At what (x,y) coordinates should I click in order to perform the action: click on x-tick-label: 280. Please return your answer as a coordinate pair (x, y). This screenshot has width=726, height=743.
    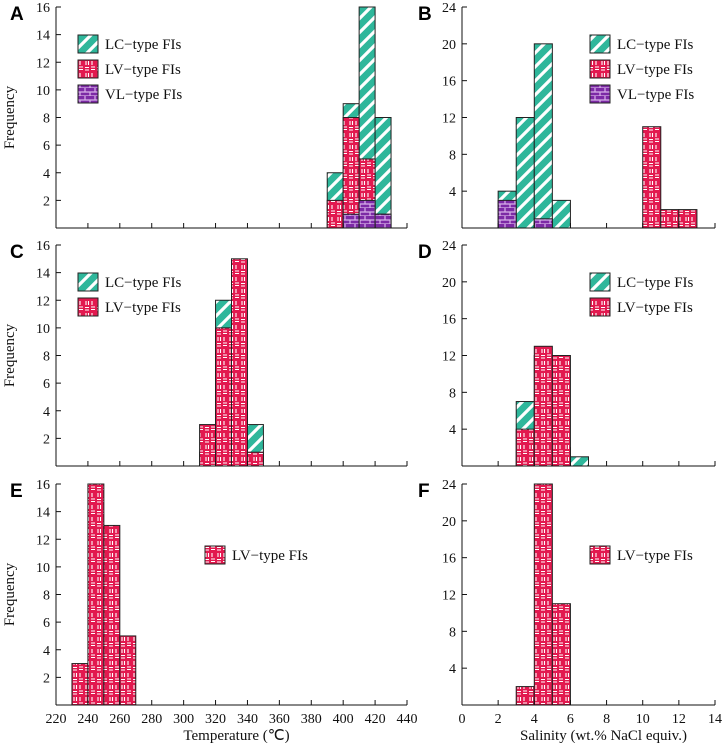
    Looking at the image, I should click on (151, 719).